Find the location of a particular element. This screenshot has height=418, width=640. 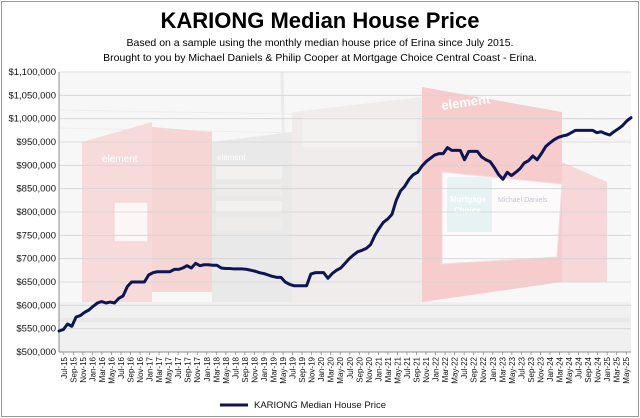

x-tick-label: Jan-22 is located at coordinates (436, 368).